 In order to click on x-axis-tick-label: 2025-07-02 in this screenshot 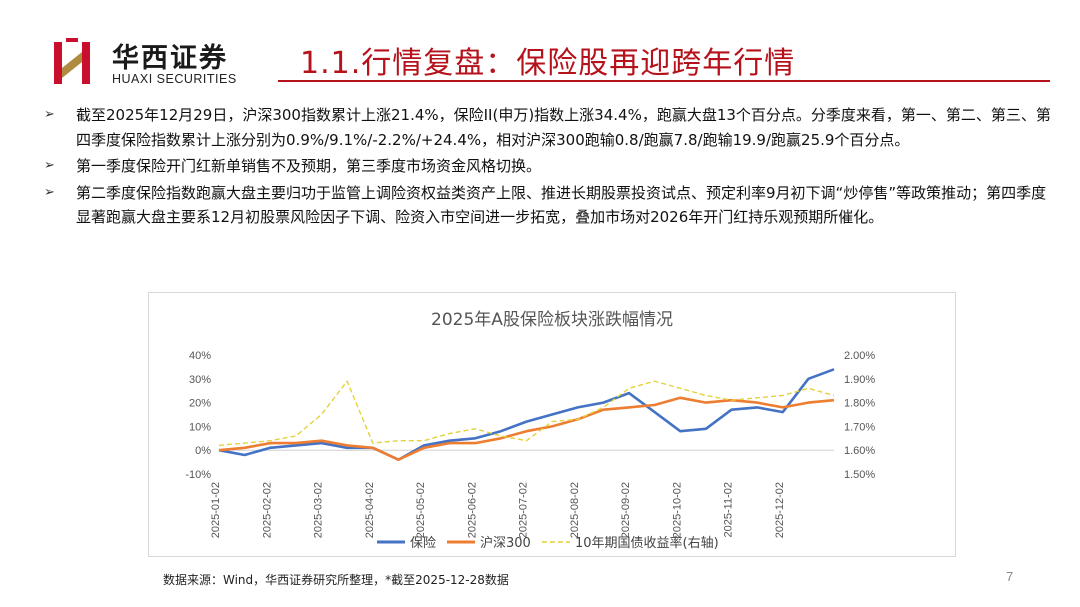, I will do `click(524, 510)`.